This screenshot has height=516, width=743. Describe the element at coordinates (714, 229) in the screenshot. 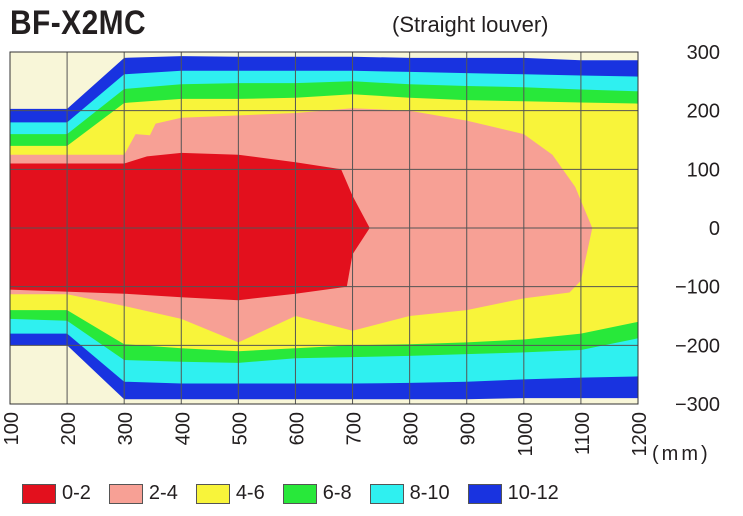

I see `y-tick-label: 0` at that location.